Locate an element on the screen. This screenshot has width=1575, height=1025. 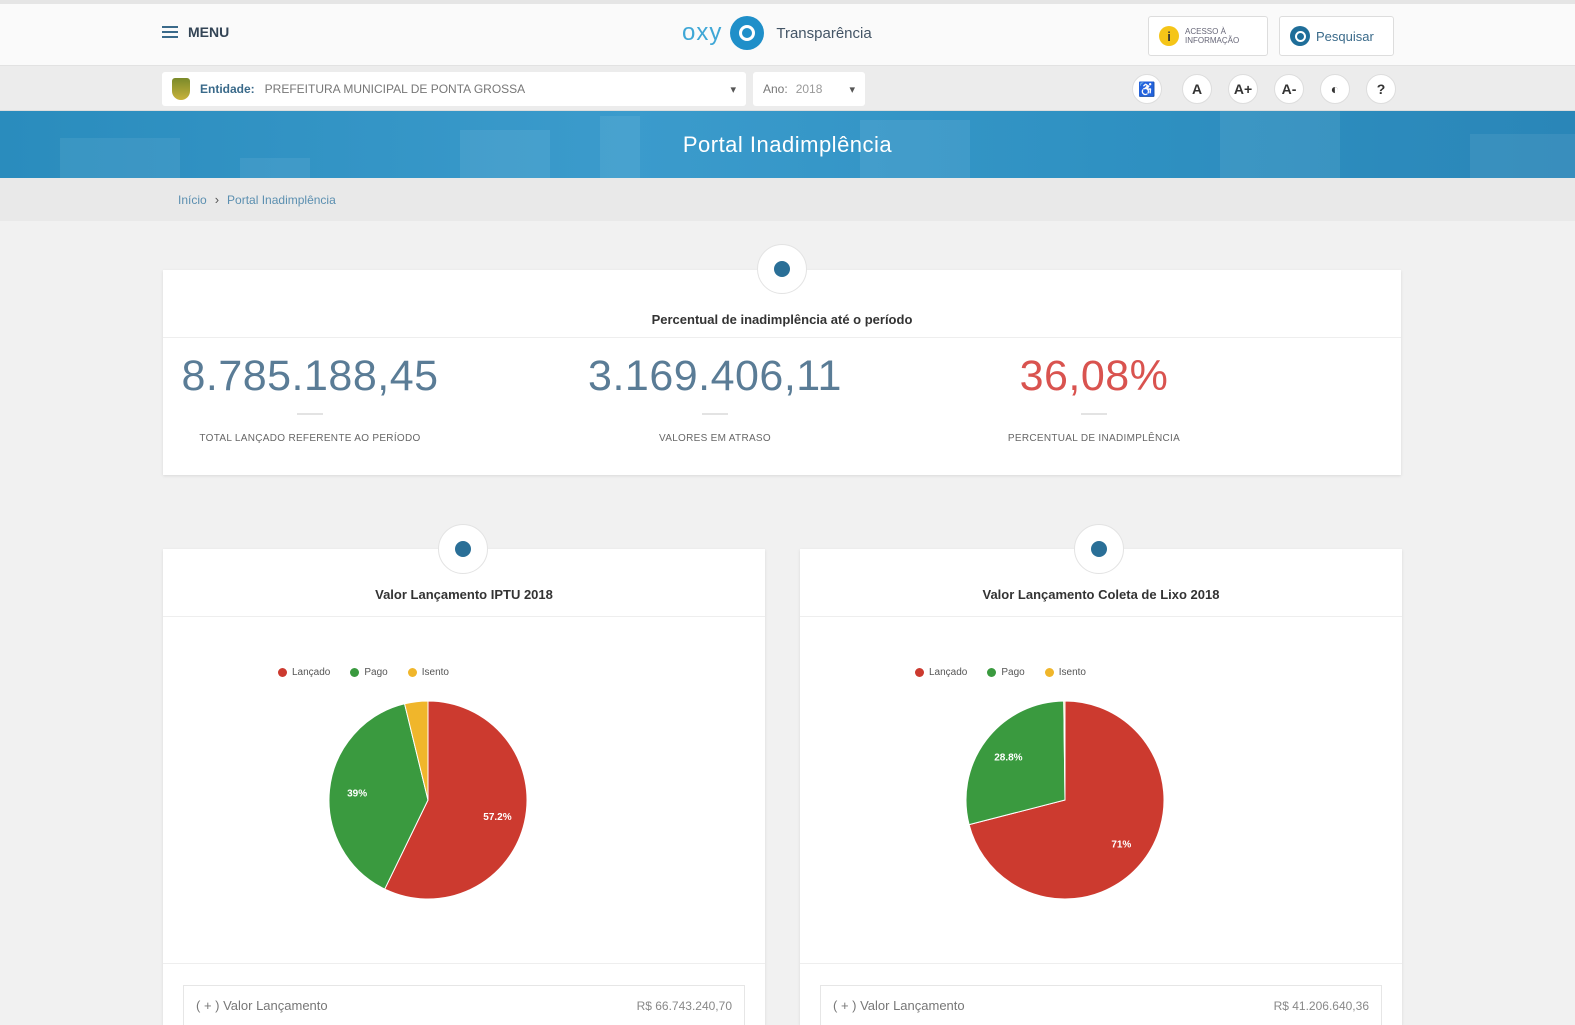
entity-value: PREFEITURA MUNICIPAL DE PONTA GROSSA is located at coordinates (395, 89).